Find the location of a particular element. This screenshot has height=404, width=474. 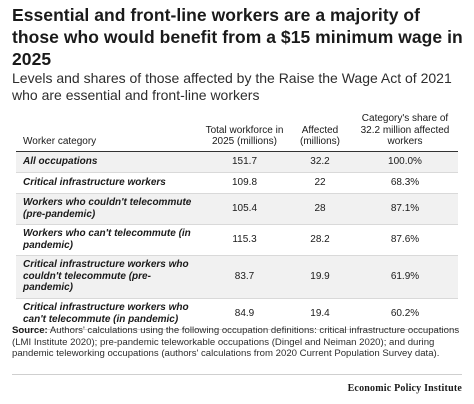

row-category-label: All occupations is located at coordinates (108, 162).